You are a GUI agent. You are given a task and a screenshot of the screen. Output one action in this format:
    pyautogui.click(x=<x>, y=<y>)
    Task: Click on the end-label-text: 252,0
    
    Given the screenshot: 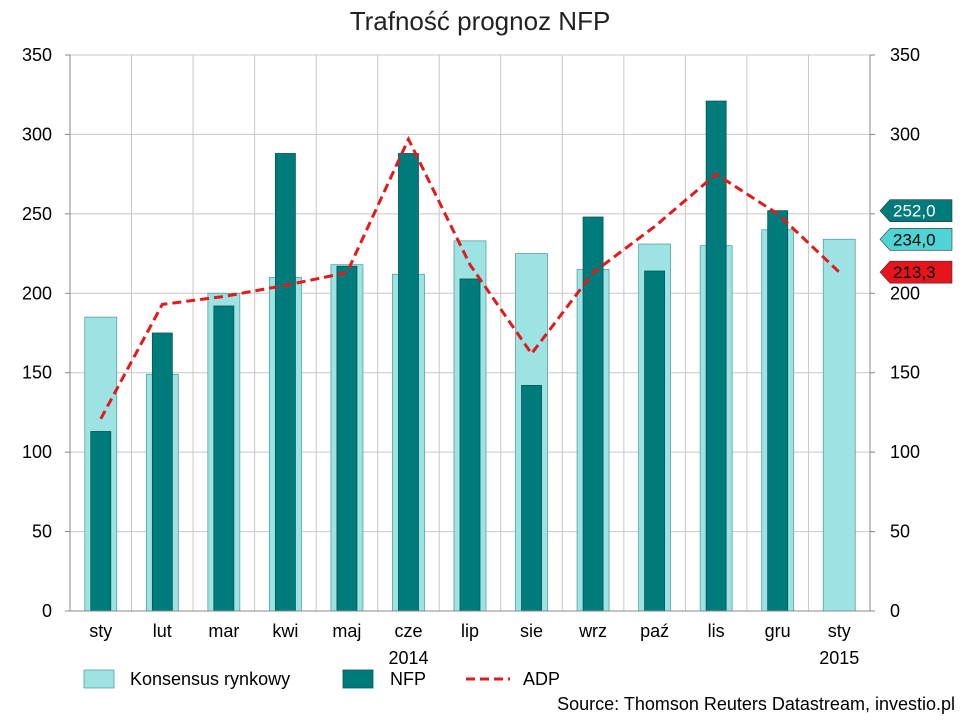 What is the action you would take?
    pyautogui.click(x=914, y=211)
    